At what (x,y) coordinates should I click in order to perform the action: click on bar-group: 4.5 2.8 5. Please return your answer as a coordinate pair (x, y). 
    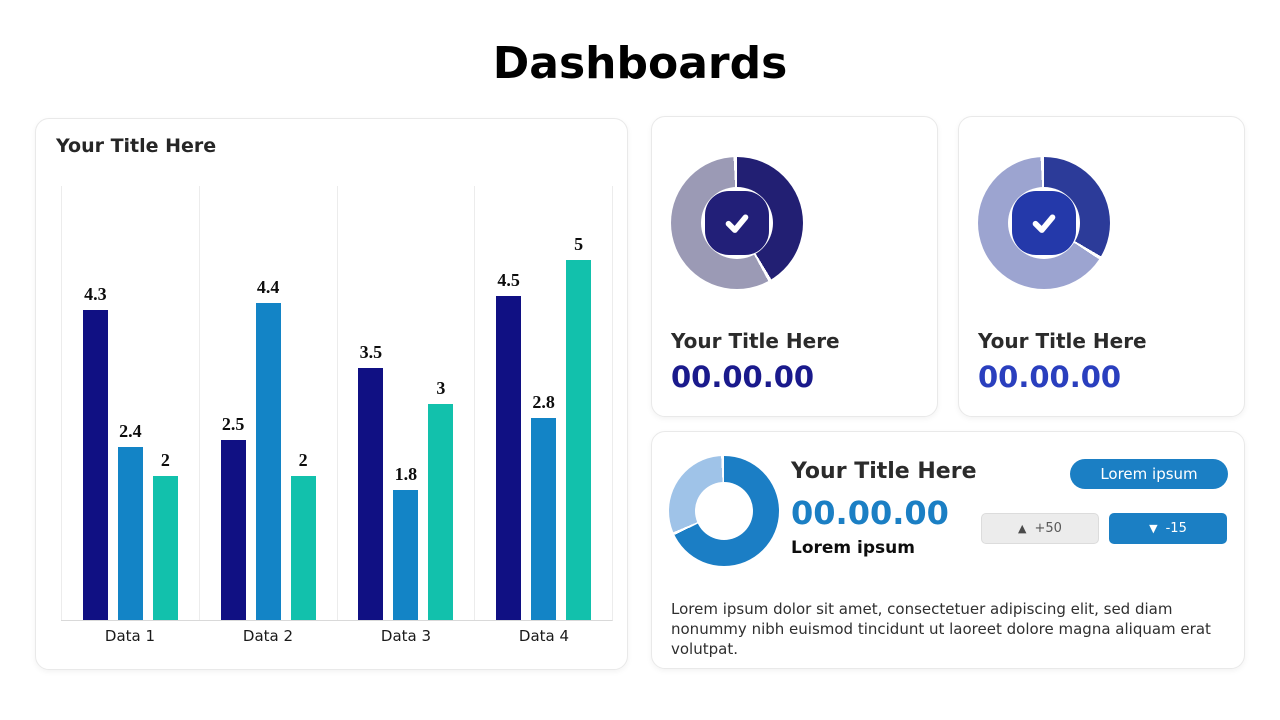
    Looking at the image, I should click on (543, 403).